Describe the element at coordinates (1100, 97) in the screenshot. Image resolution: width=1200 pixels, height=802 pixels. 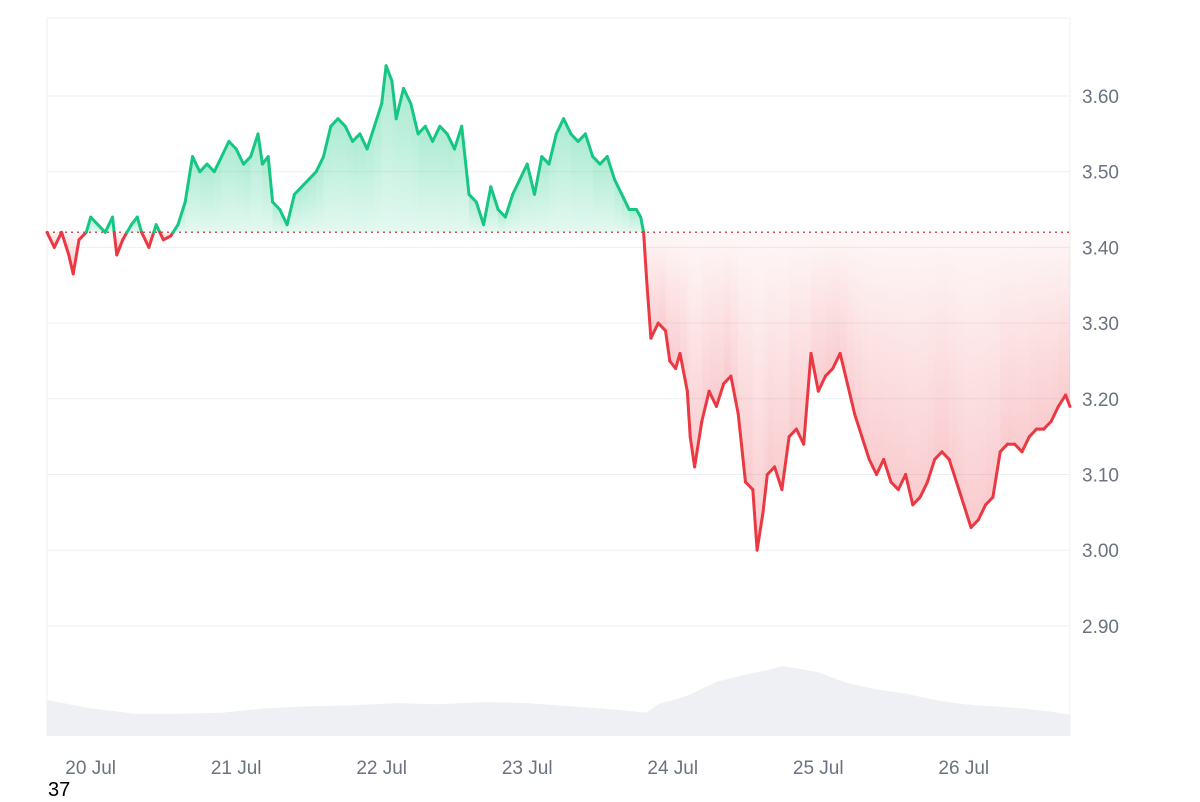
I see `y-tick-label-7: 3.60` at that location.